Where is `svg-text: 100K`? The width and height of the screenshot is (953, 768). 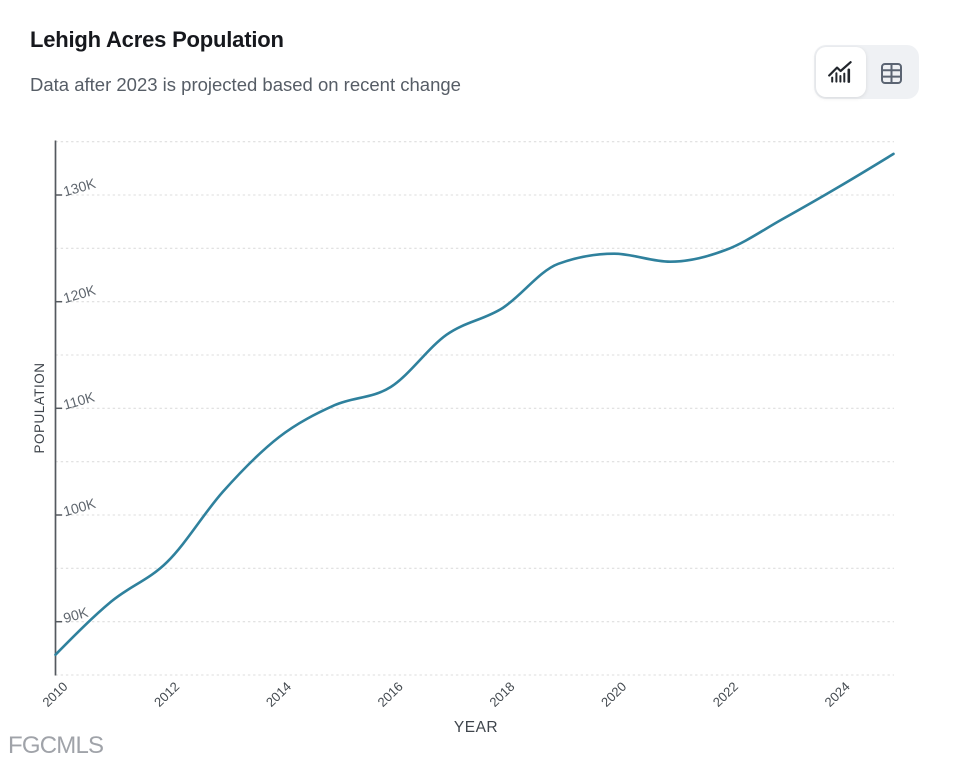
svg-text: 100K is located at coordinates (79, 507).